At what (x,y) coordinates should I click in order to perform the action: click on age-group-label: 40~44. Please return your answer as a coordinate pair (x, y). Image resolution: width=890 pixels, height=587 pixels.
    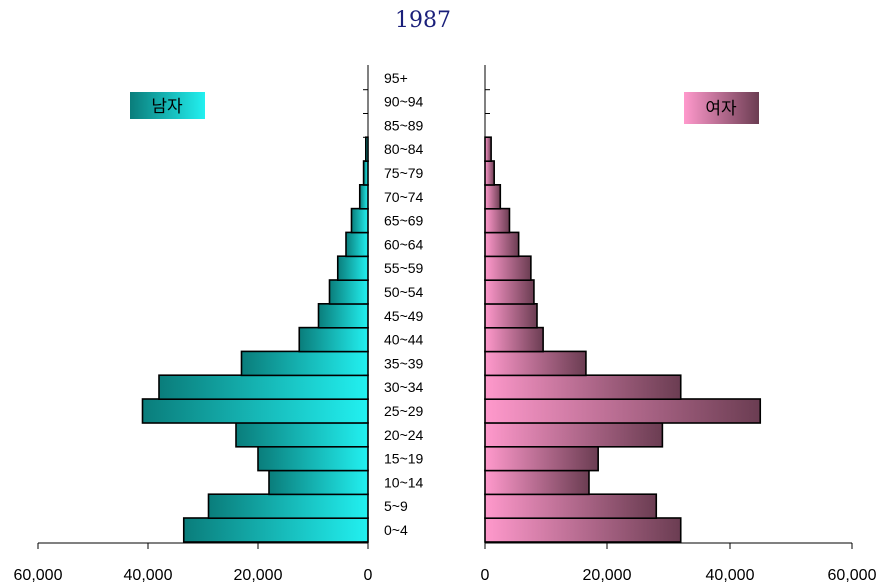
    Looking at the image, I should click on (404, 340).